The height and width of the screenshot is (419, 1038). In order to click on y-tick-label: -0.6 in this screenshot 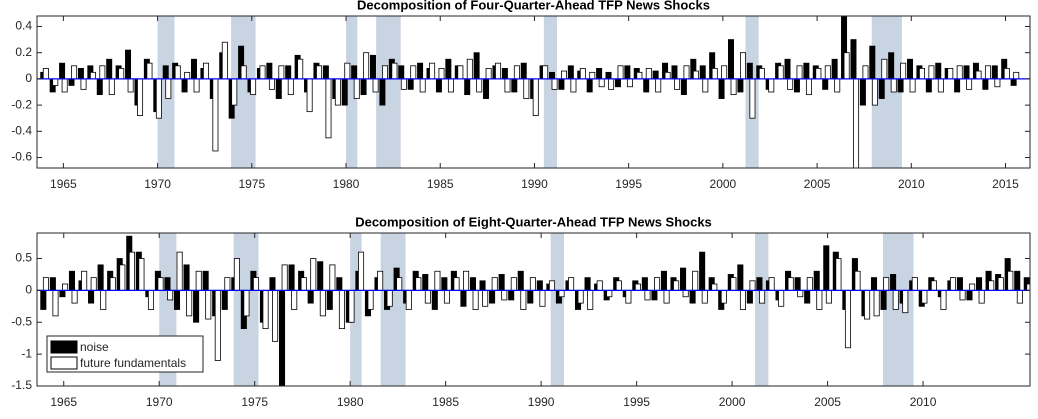, I will do `click(21, 157)`.